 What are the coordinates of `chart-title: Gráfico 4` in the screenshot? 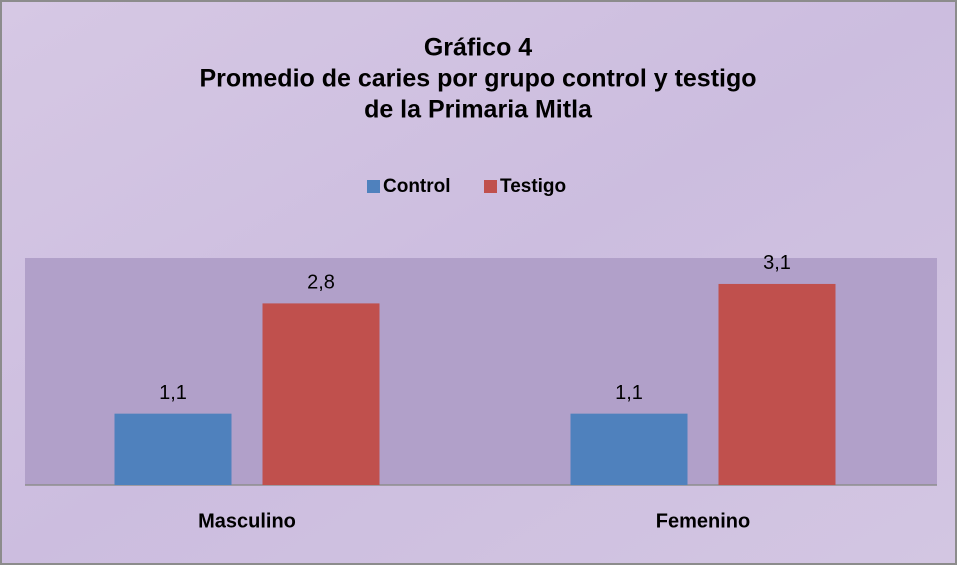 It's located at (478, 48).